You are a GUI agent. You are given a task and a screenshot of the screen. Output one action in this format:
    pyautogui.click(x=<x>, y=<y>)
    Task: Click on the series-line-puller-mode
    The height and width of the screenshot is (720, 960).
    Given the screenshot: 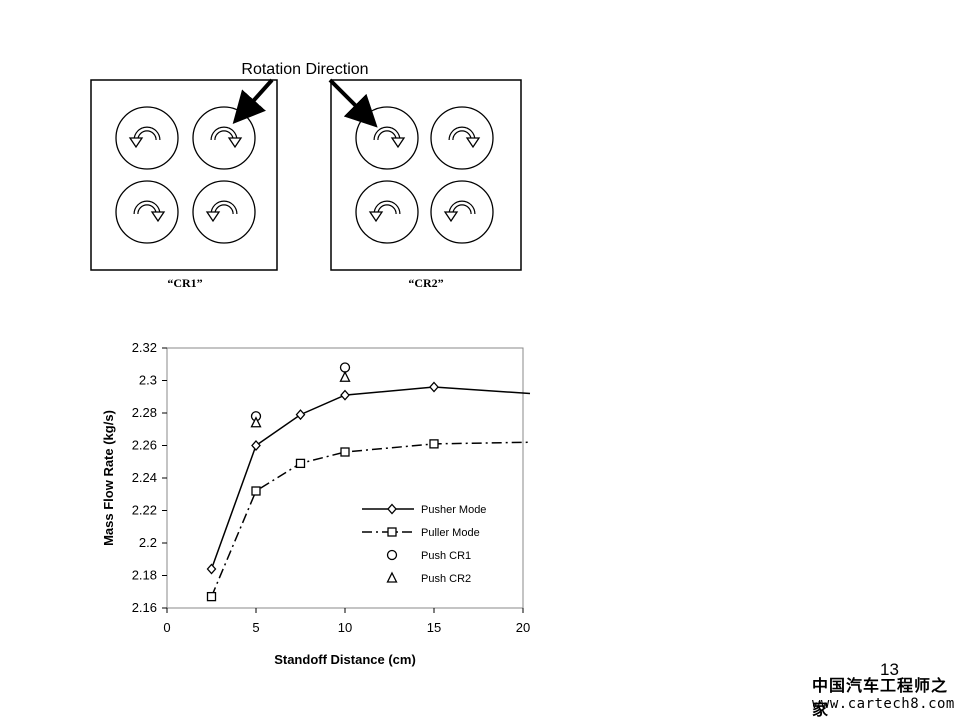 What is the action you would take?
    pyautogui.click(x=370, y=519)
    